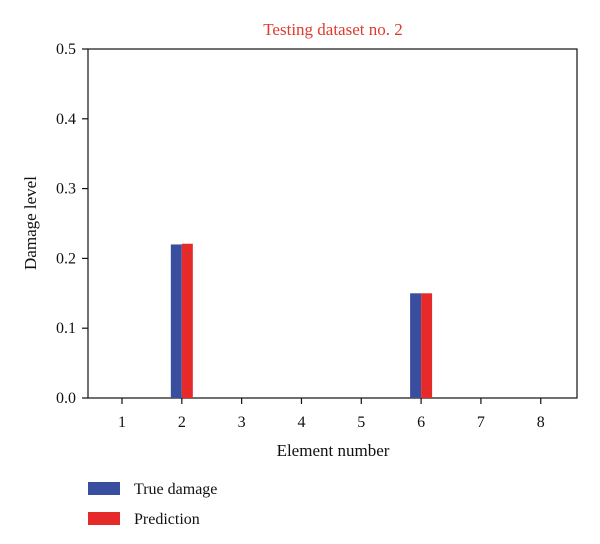  I want to click on chart-title: Testing dataset no. 2, so click(333, 29).